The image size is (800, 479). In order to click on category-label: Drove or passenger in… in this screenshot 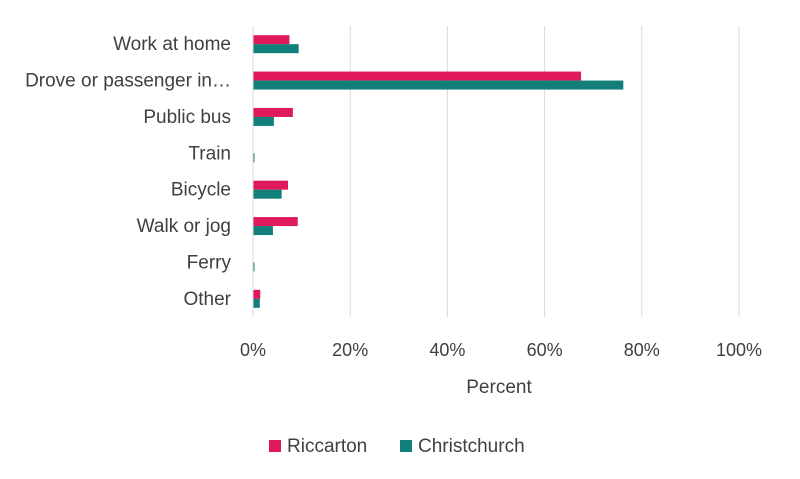, I will do `click(128, 81)`.